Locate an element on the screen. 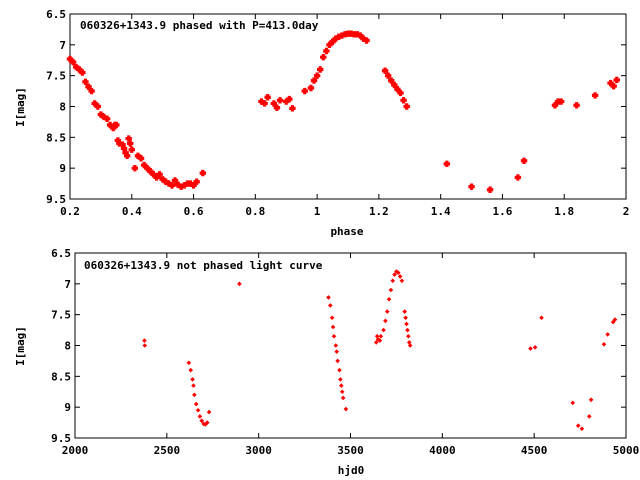 The image size is (640, 480). x-tick-label: 3000 is located at coordinates (258, 450).